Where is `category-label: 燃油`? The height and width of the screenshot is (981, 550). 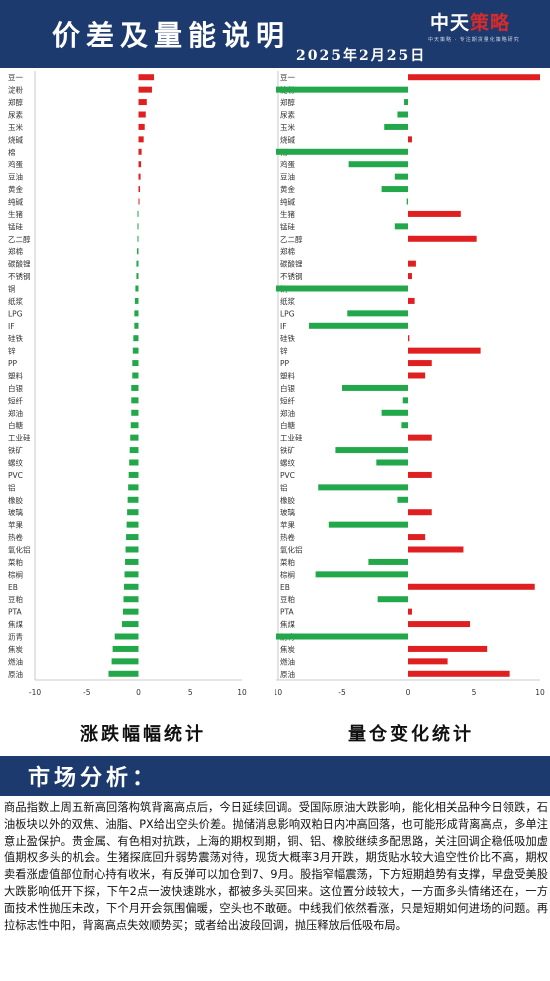
category-label: 燃油 is located at coordinates (287, 661).